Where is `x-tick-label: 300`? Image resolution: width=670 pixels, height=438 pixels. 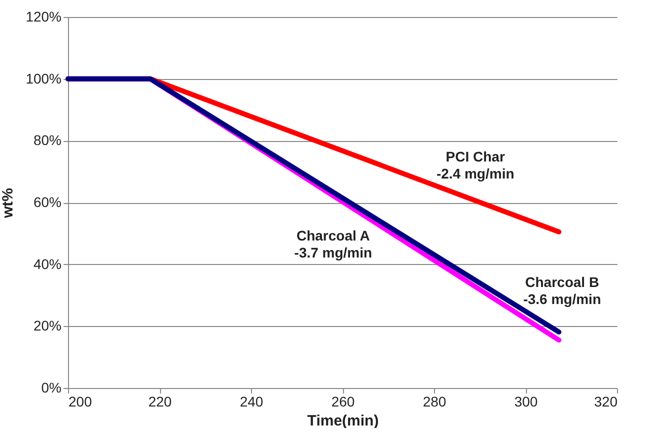 x-tick-label: 300 is located at coordinates (526, 402).